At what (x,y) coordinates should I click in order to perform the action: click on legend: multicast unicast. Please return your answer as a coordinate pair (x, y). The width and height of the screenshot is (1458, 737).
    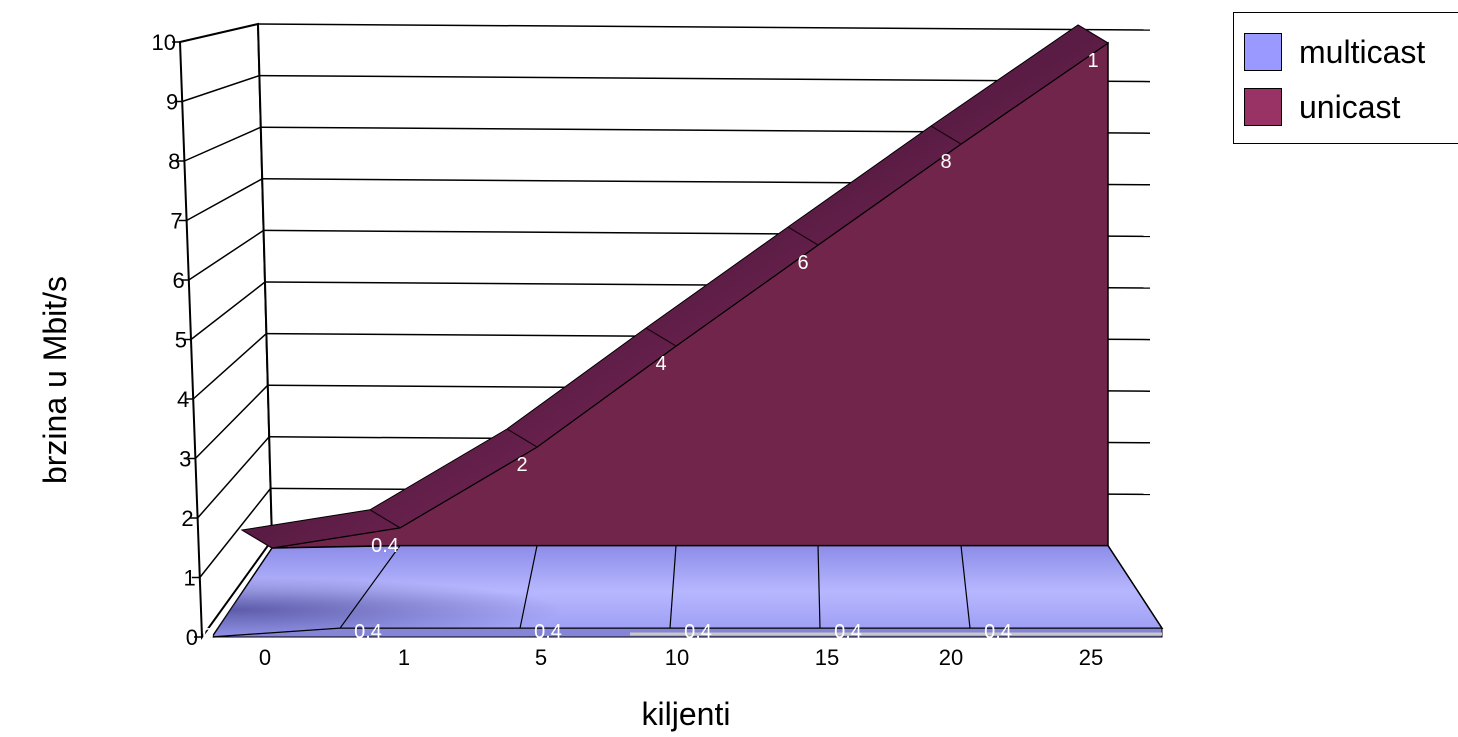
    Looking at the image, I should click on (1345, 78).